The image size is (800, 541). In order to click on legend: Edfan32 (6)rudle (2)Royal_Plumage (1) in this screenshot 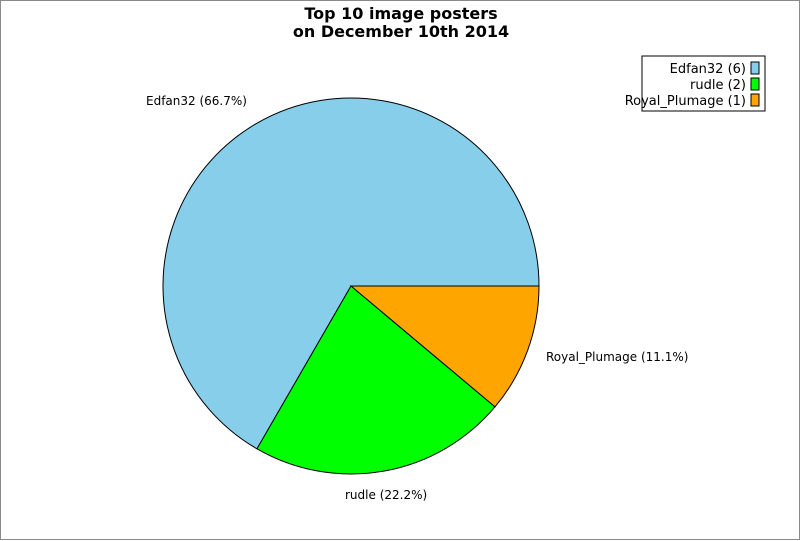, I will do `click(695, 83)`.